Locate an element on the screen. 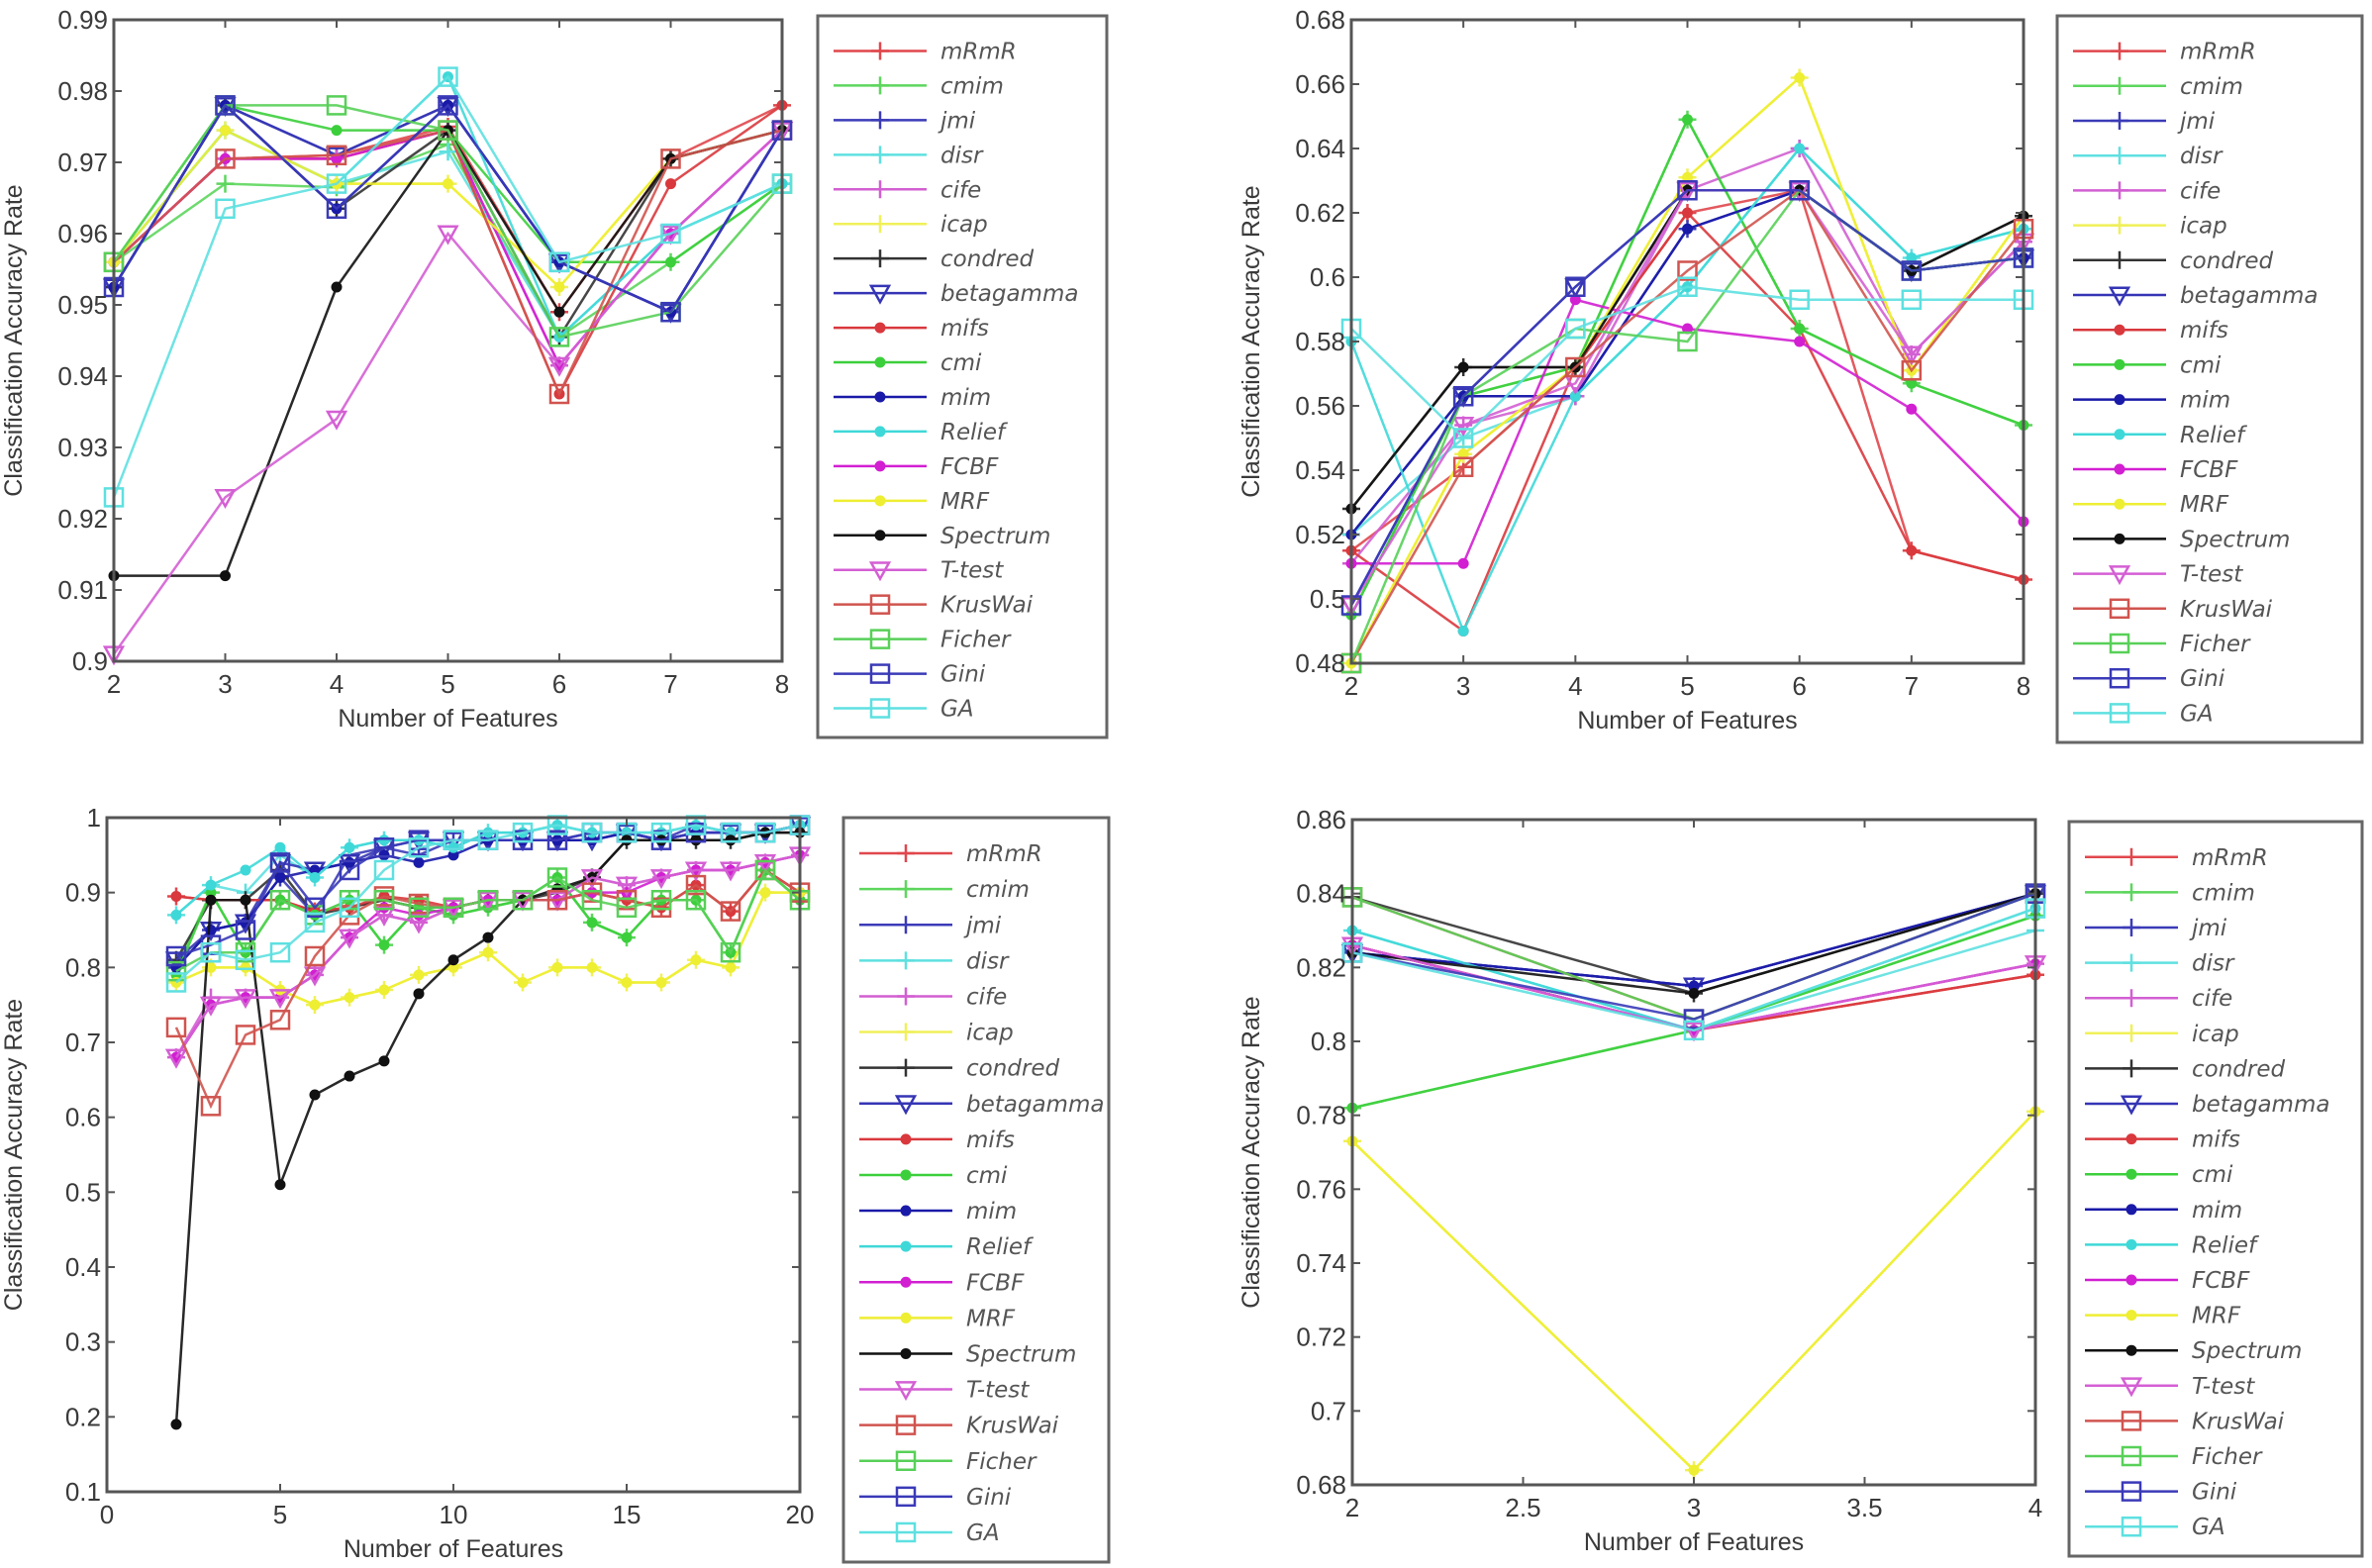 This screenshot has width=2372, height=1568. x-tick-label: 5 is located at coordinates (448, 684).